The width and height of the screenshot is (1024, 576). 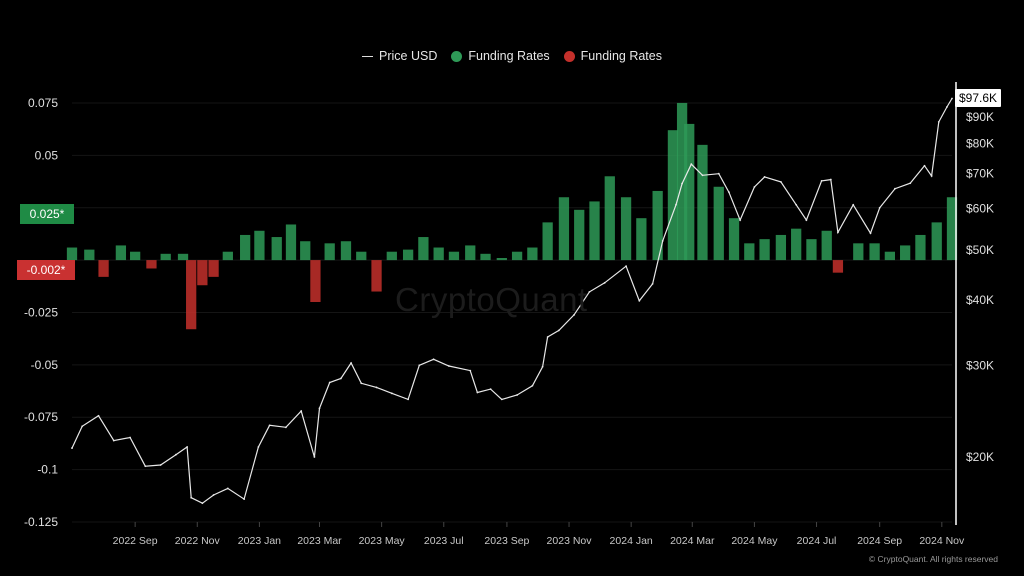 What do you see at coordinates (980, 209) in the screenshot?
I see `right-tick-label: $60K` at bounding box center [980, 209].